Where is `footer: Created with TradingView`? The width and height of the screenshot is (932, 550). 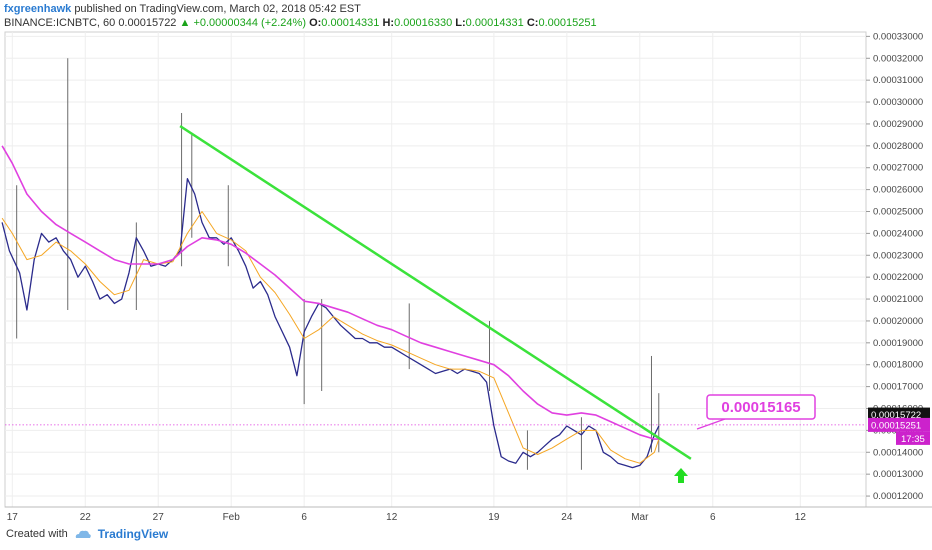
footer: Created with TradingView is located at coordinates (87, 534).